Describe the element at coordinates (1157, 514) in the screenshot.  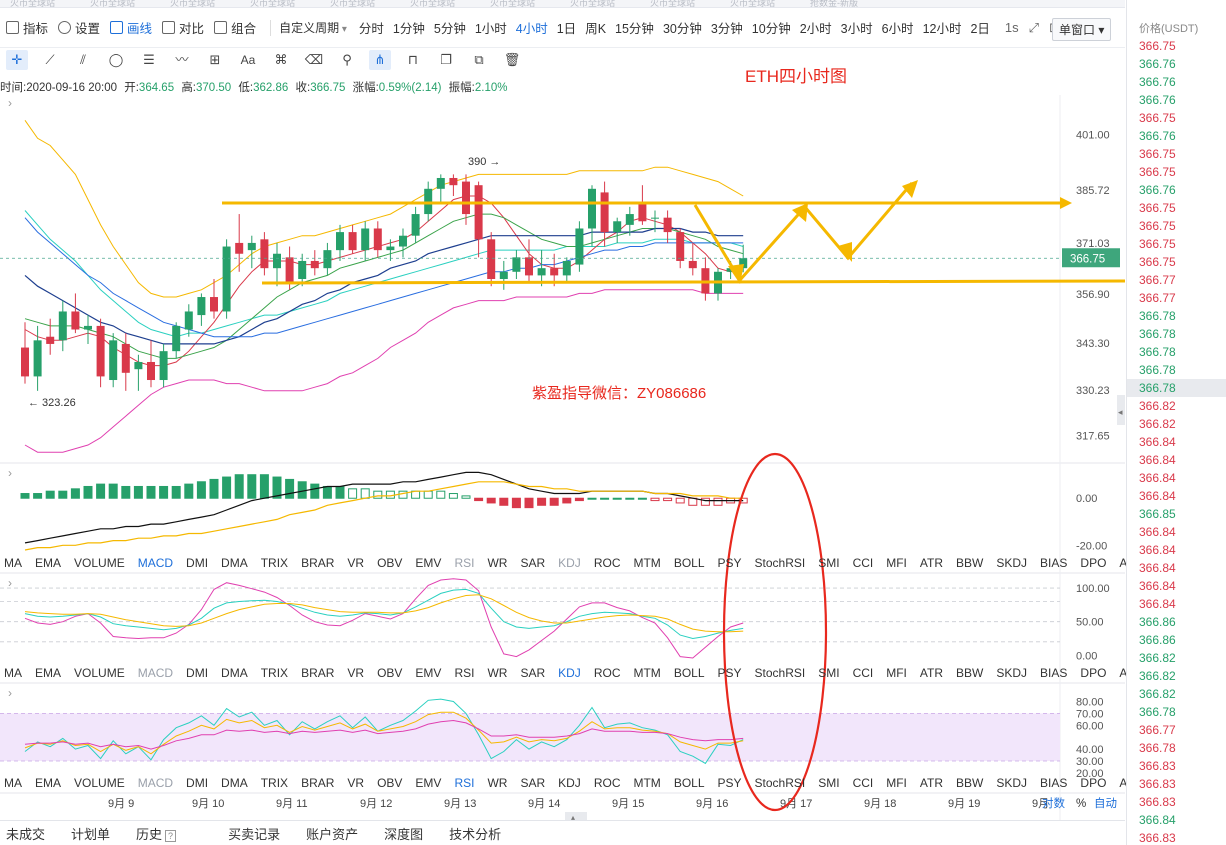
I see `price-row: 366.85` at that location.